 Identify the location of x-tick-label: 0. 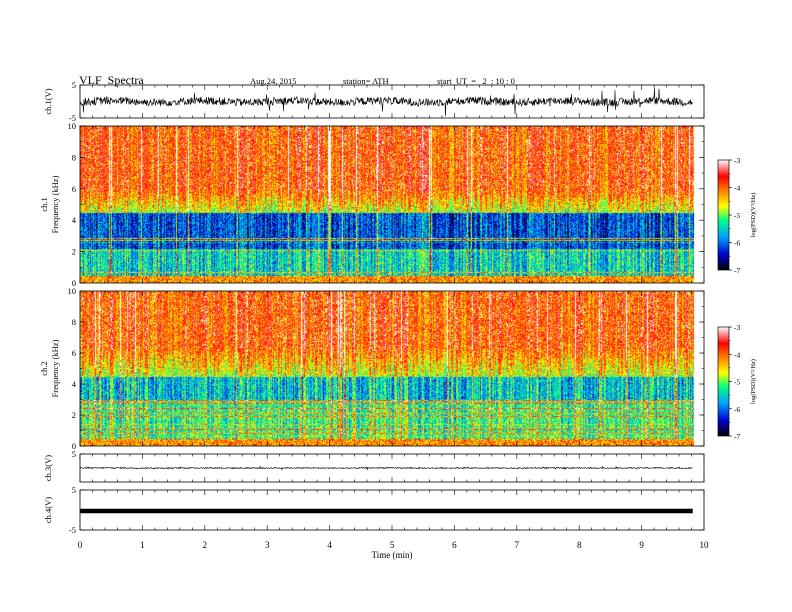
(80, 545).